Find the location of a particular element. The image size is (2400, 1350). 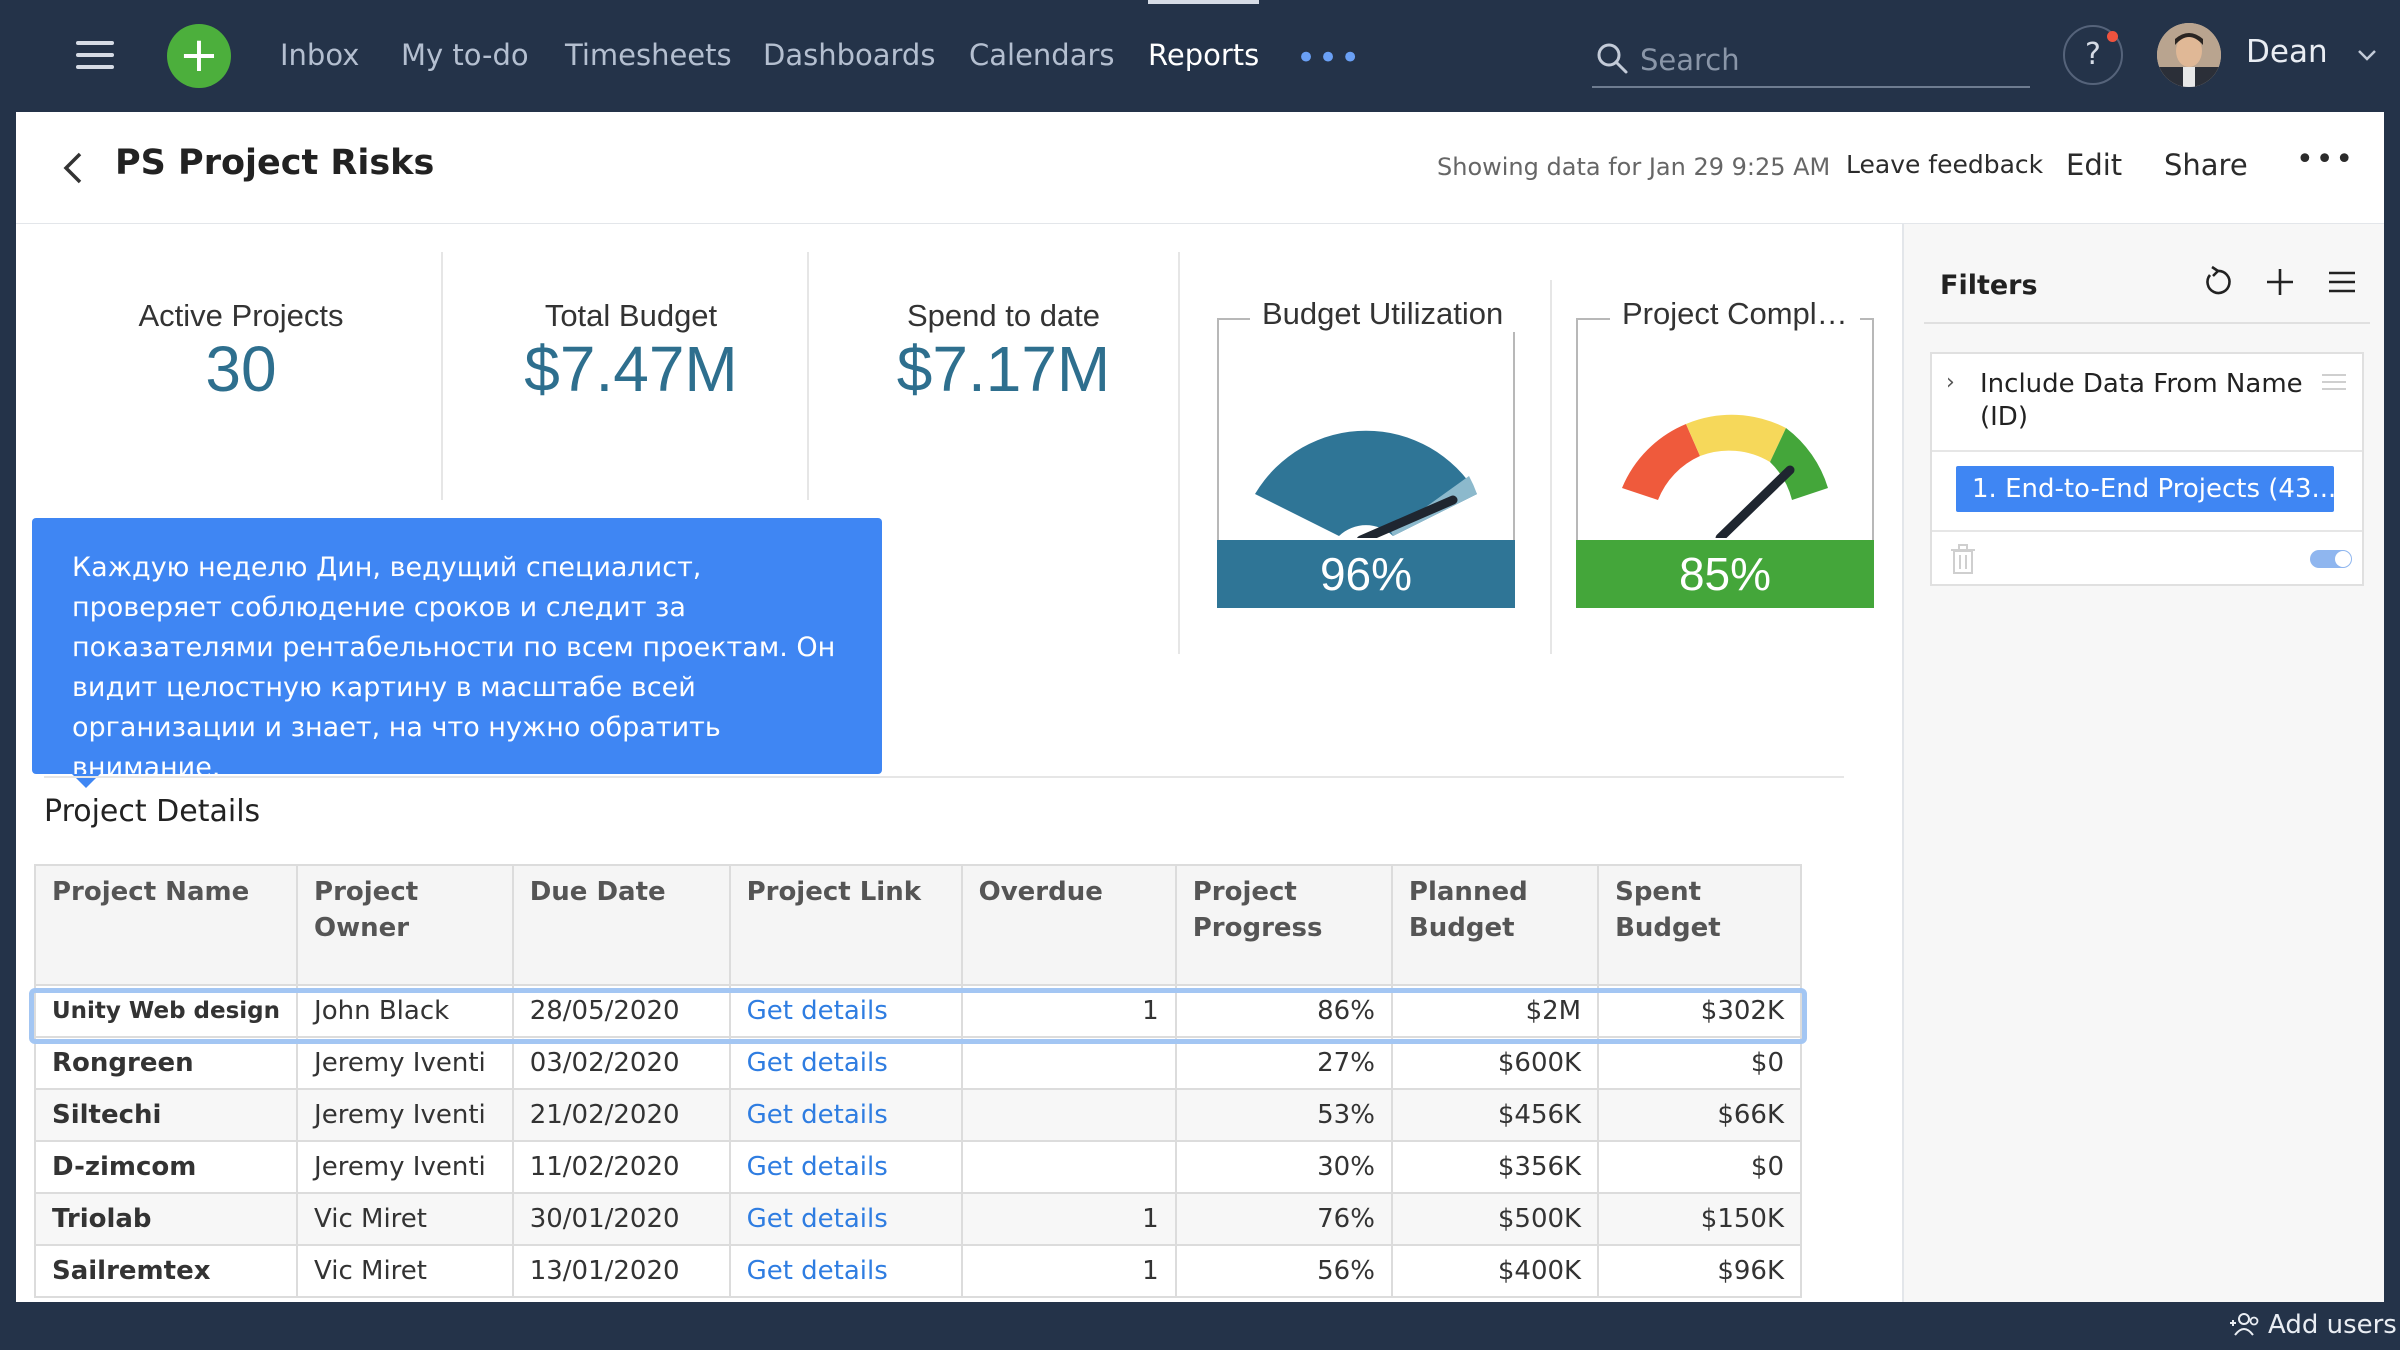

chevron-right-icon: › is located at coordinates (1950, 382).